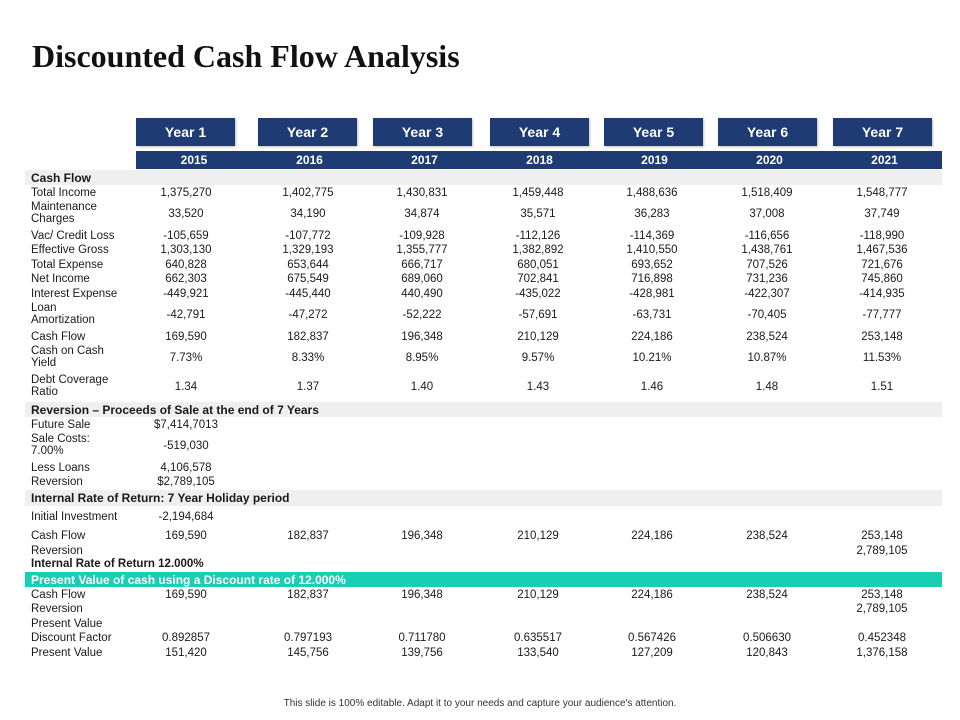 The image size is (960, 720). I want to click on table-cell: 10.87%, so click(767, 358).